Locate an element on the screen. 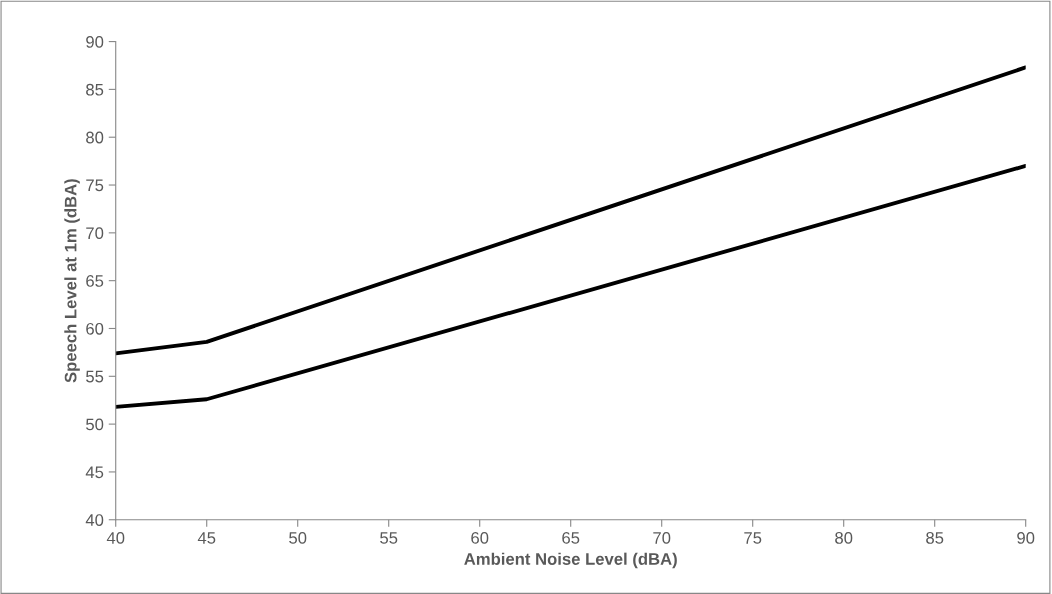  x-tick-label: 60 is located at coordinates (480, 538).